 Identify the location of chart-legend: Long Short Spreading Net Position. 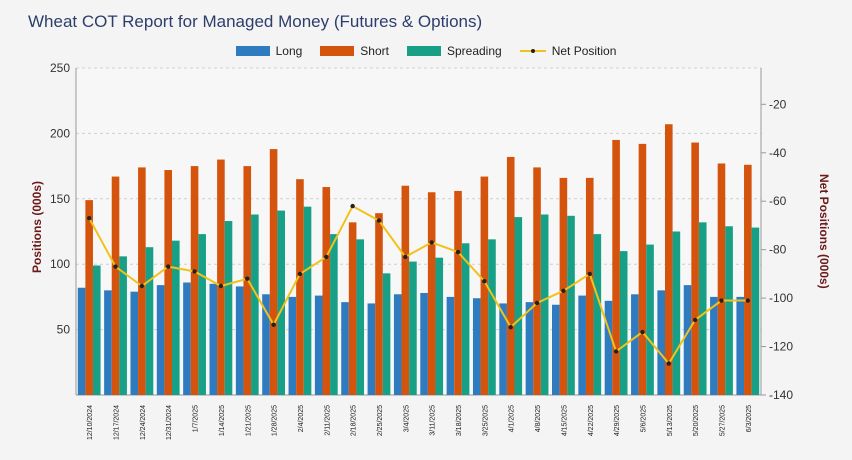
(426, 51).